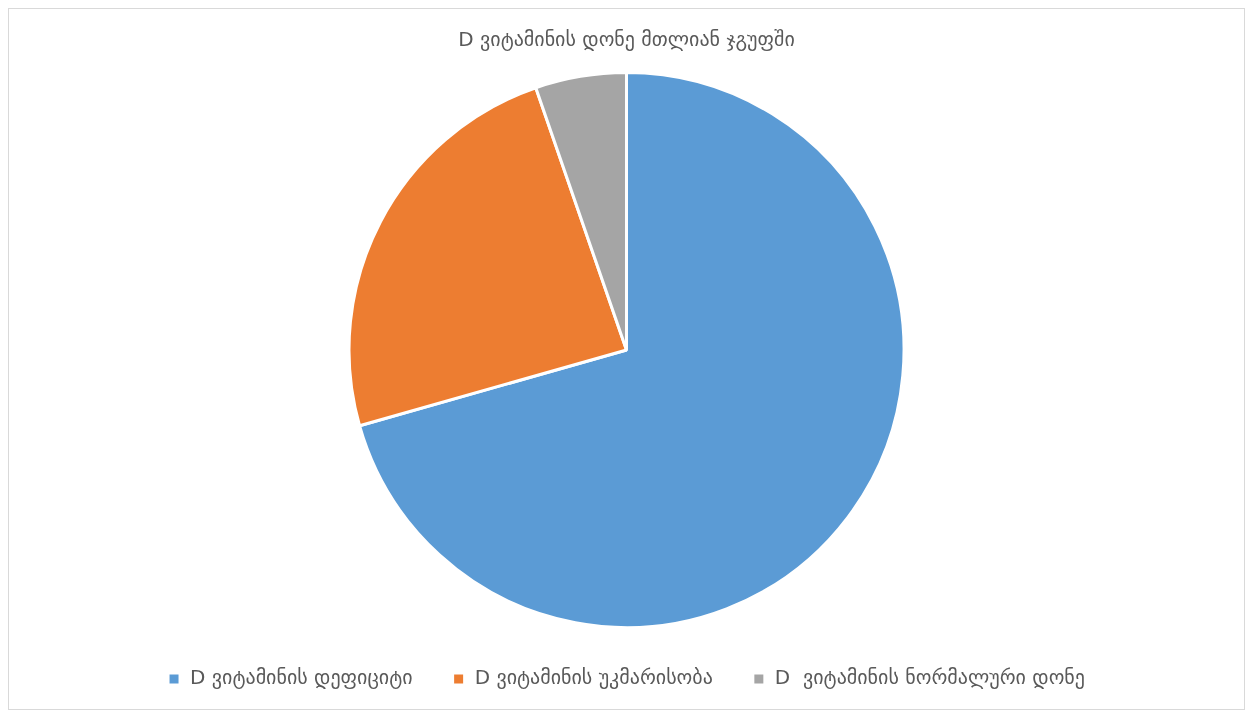 The height and width of the screenshot is (720, 1255). I want to click on chart-title: D ვიტამინის დონე მთლიან ჯგუფში, so click(626, 39).